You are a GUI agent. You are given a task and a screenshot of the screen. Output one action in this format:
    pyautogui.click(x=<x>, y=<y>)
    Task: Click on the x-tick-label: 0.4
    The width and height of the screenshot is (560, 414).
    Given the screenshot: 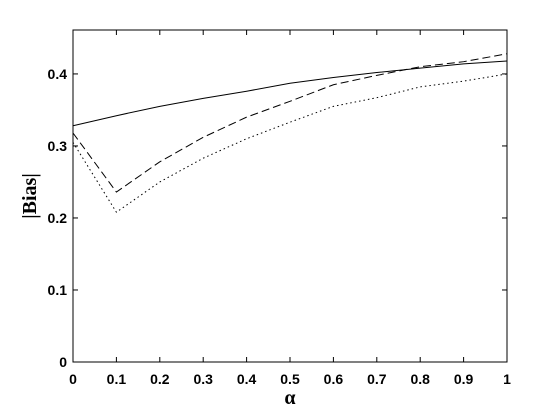 What is the action you would take?
    pyautogui.click(x=247, y=379)
    